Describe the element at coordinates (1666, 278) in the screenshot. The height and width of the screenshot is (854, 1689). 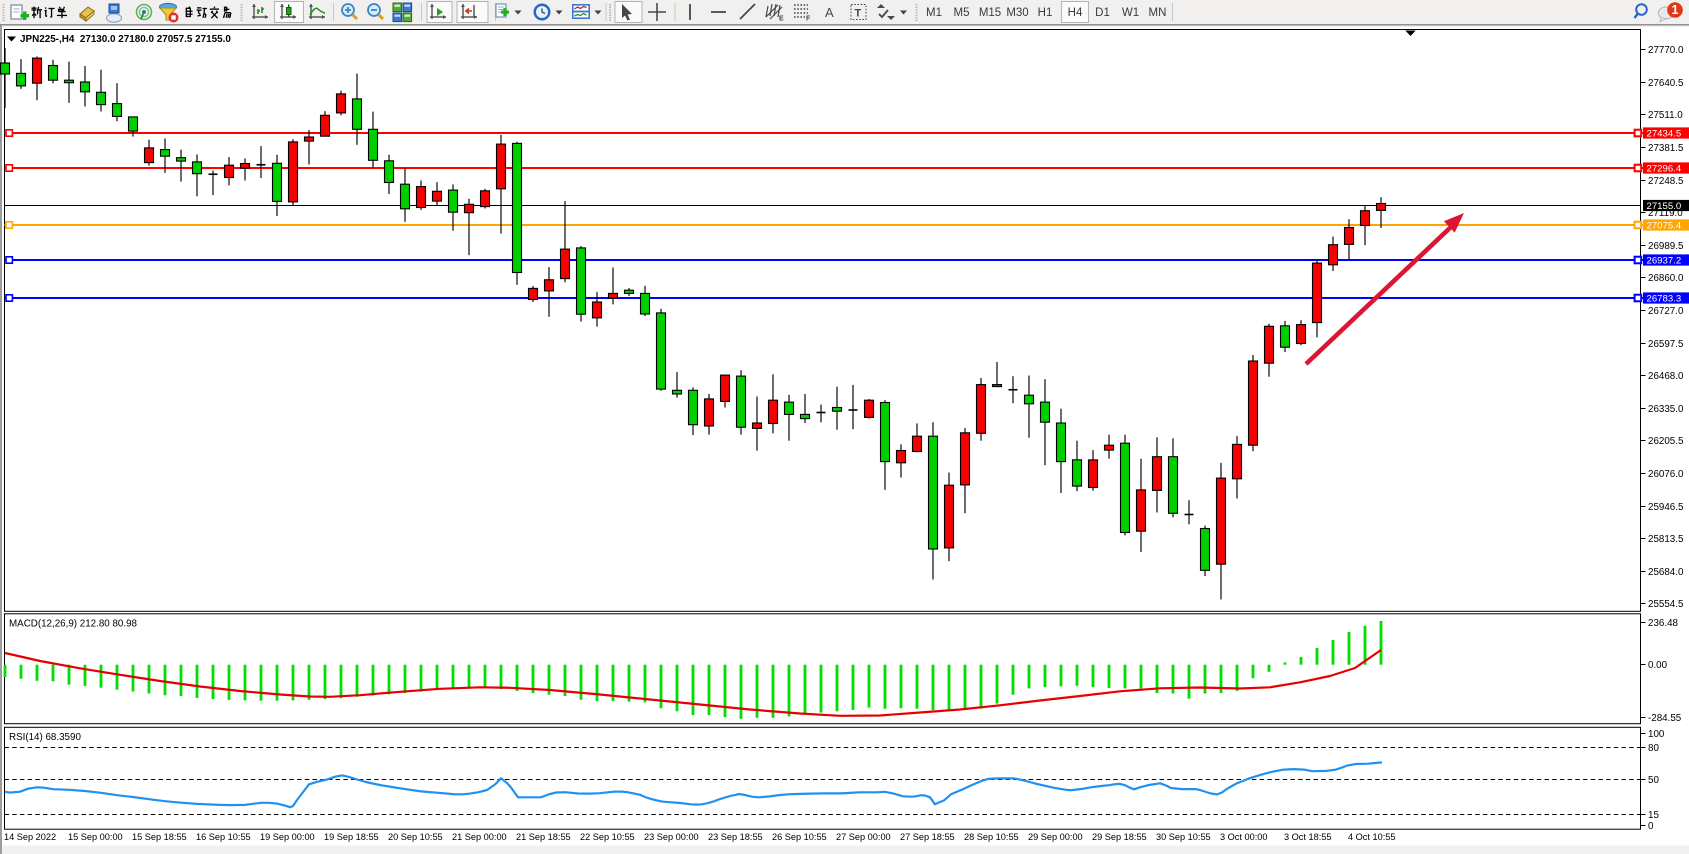
I see `svg-text: 26860.0` at that location.